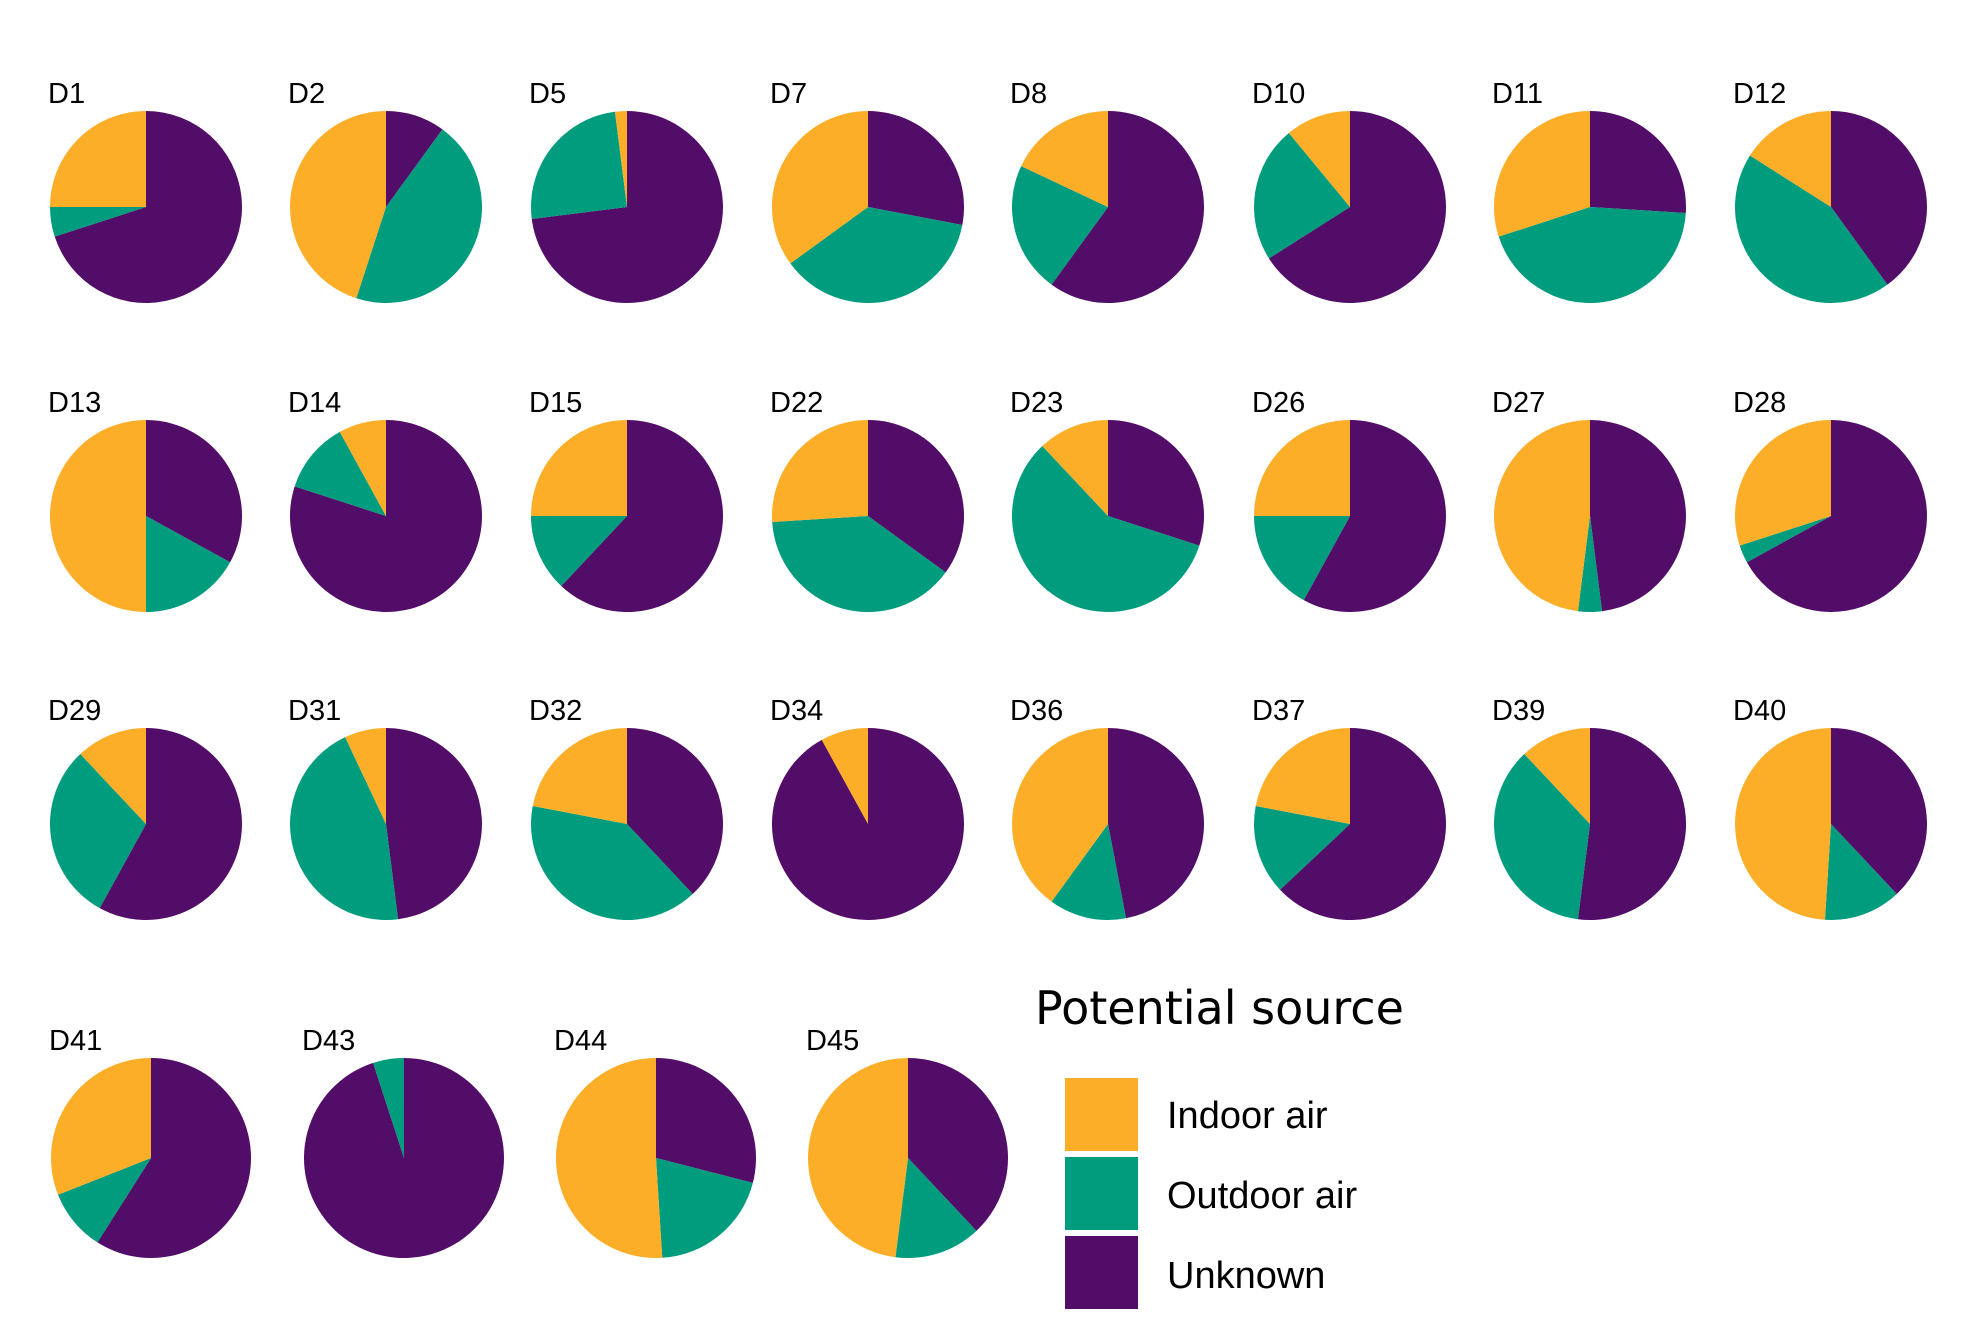 The image size is (1980, 1320). I want to click on pie-label: D14, so click(314, 403).